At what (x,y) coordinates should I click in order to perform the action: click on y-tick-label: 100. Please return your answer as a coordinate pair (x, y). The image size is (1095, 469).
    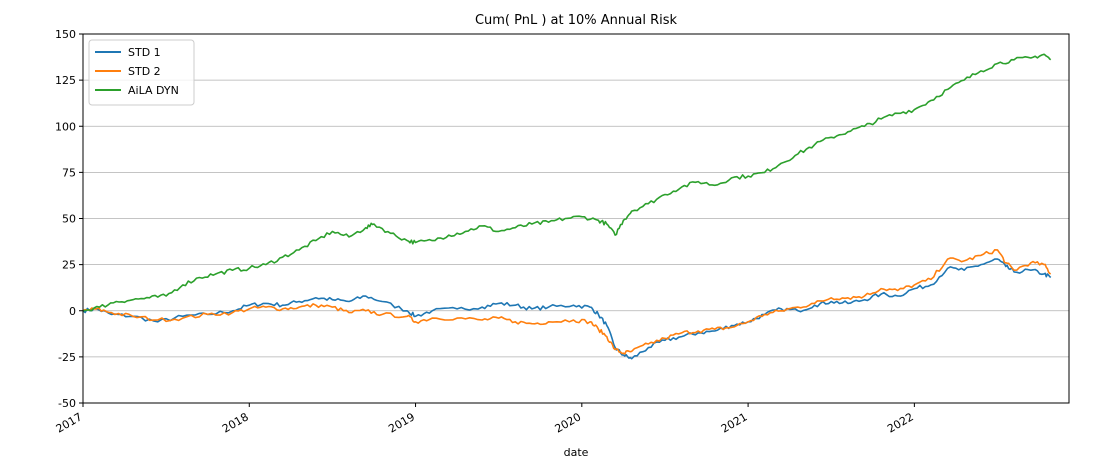
    Looking at the image, I should click on (65, 126).